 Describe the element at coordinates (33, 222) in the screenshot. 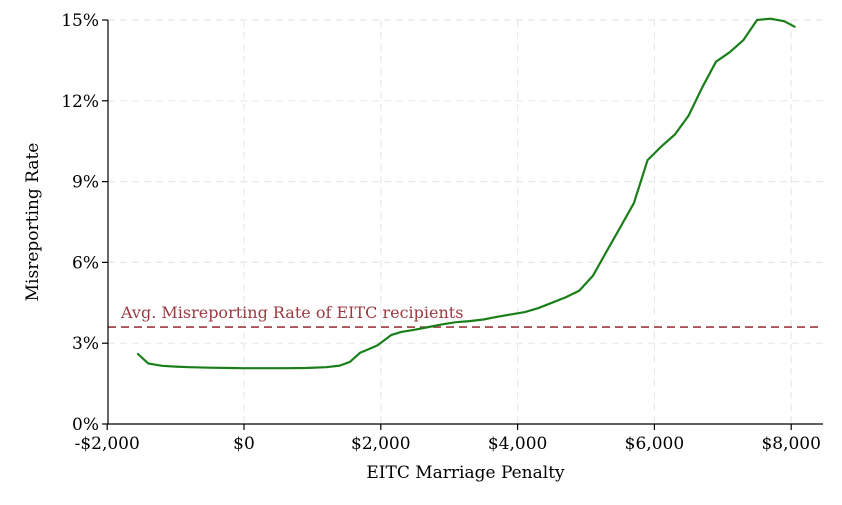

I see `y-axis-title: Misreporting Rate` at that location.